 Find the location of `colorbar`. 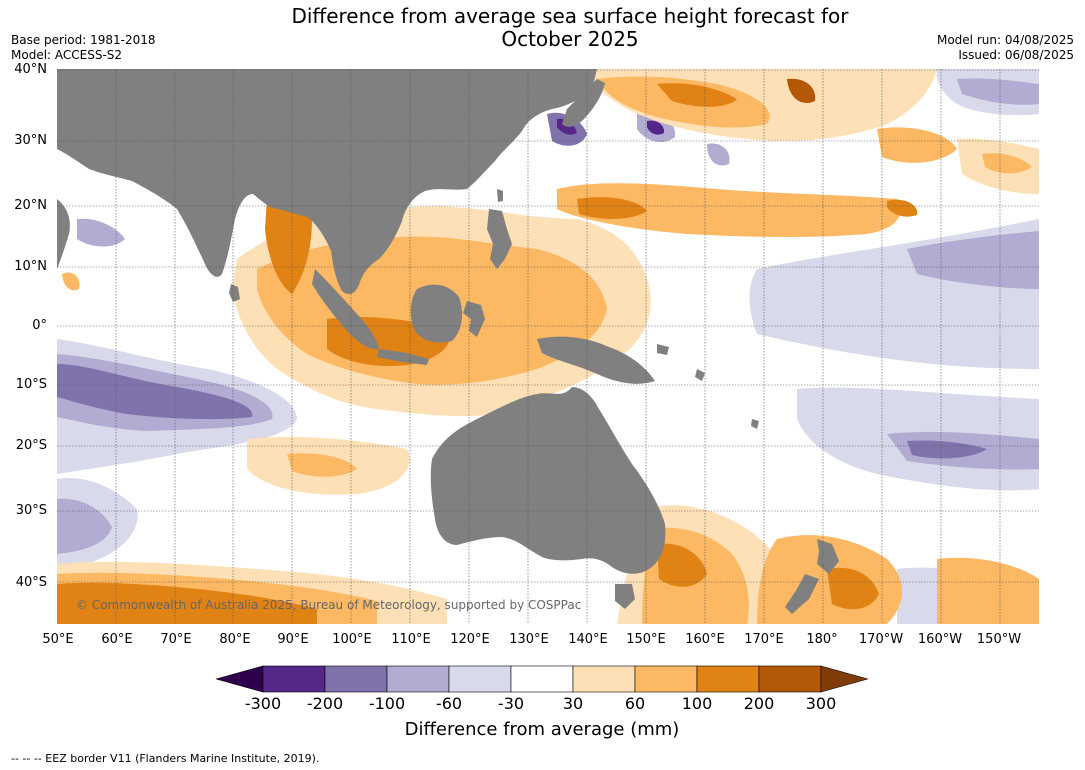

colorbar is located at coordinates (542, 679).